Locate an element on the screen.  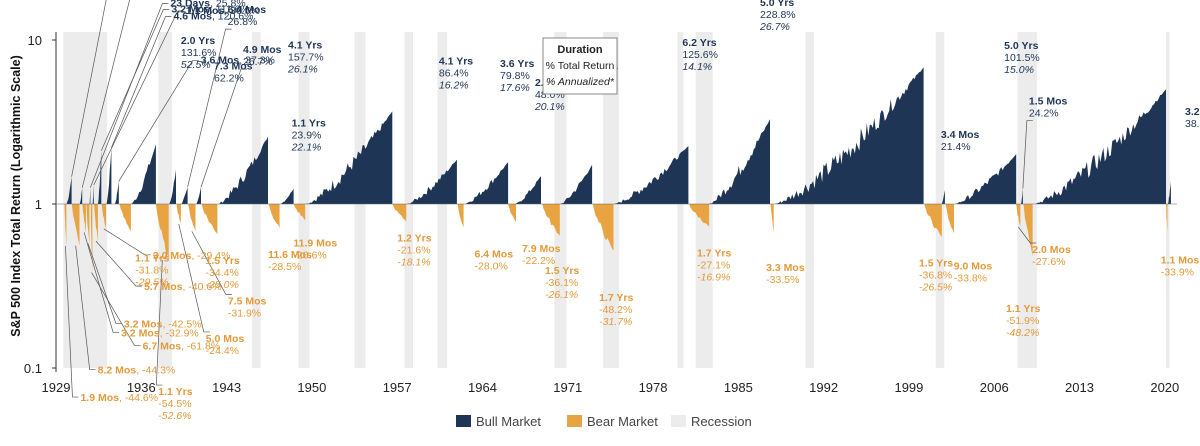
label-duration: 3.3 Mos is located at coordinates (785, 268).